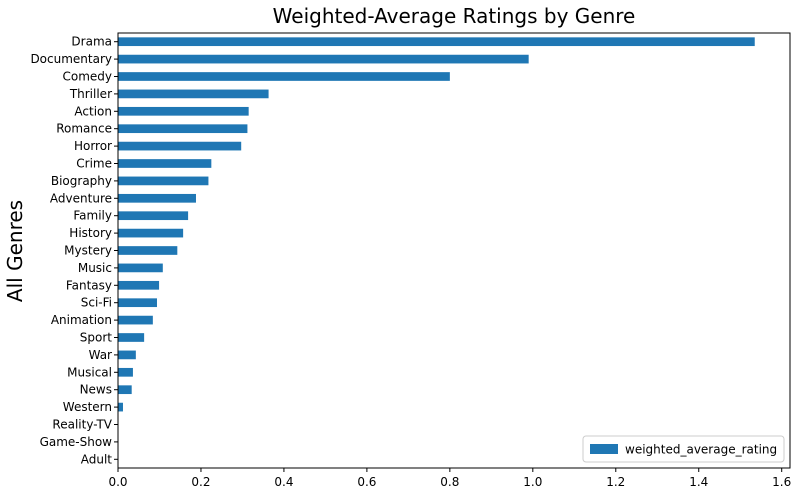 The image size is (800, 494). What do you see at coordinates (81, 198) in the screenshot?
I see `y-tick-label: Adventure` at bounding box center [81, 198].